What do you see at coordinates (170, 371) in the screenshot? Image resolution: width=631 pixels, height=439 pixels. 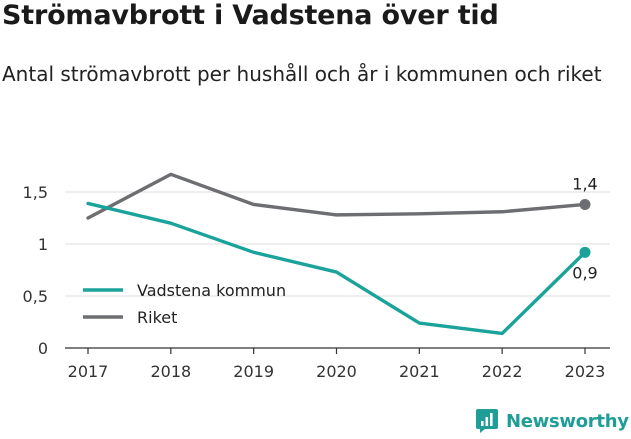 I see `x-tick-label: 2018` at bounding box center [170, 371].